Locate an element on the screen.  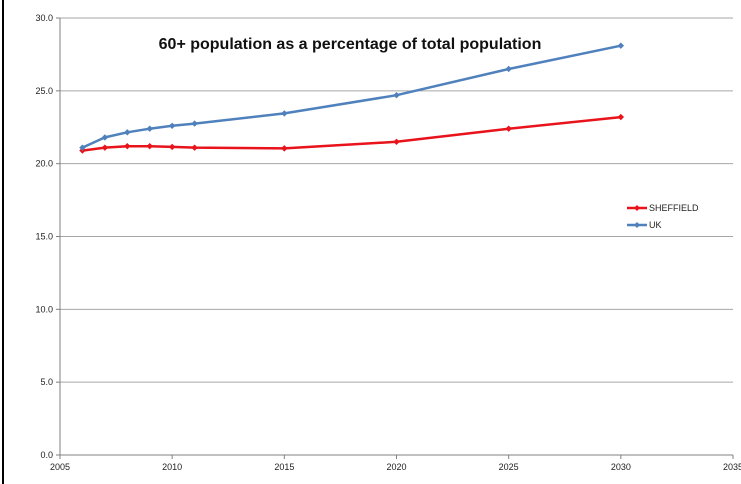
y-tick-label: 5.0 is located at coordinates (46, 382).